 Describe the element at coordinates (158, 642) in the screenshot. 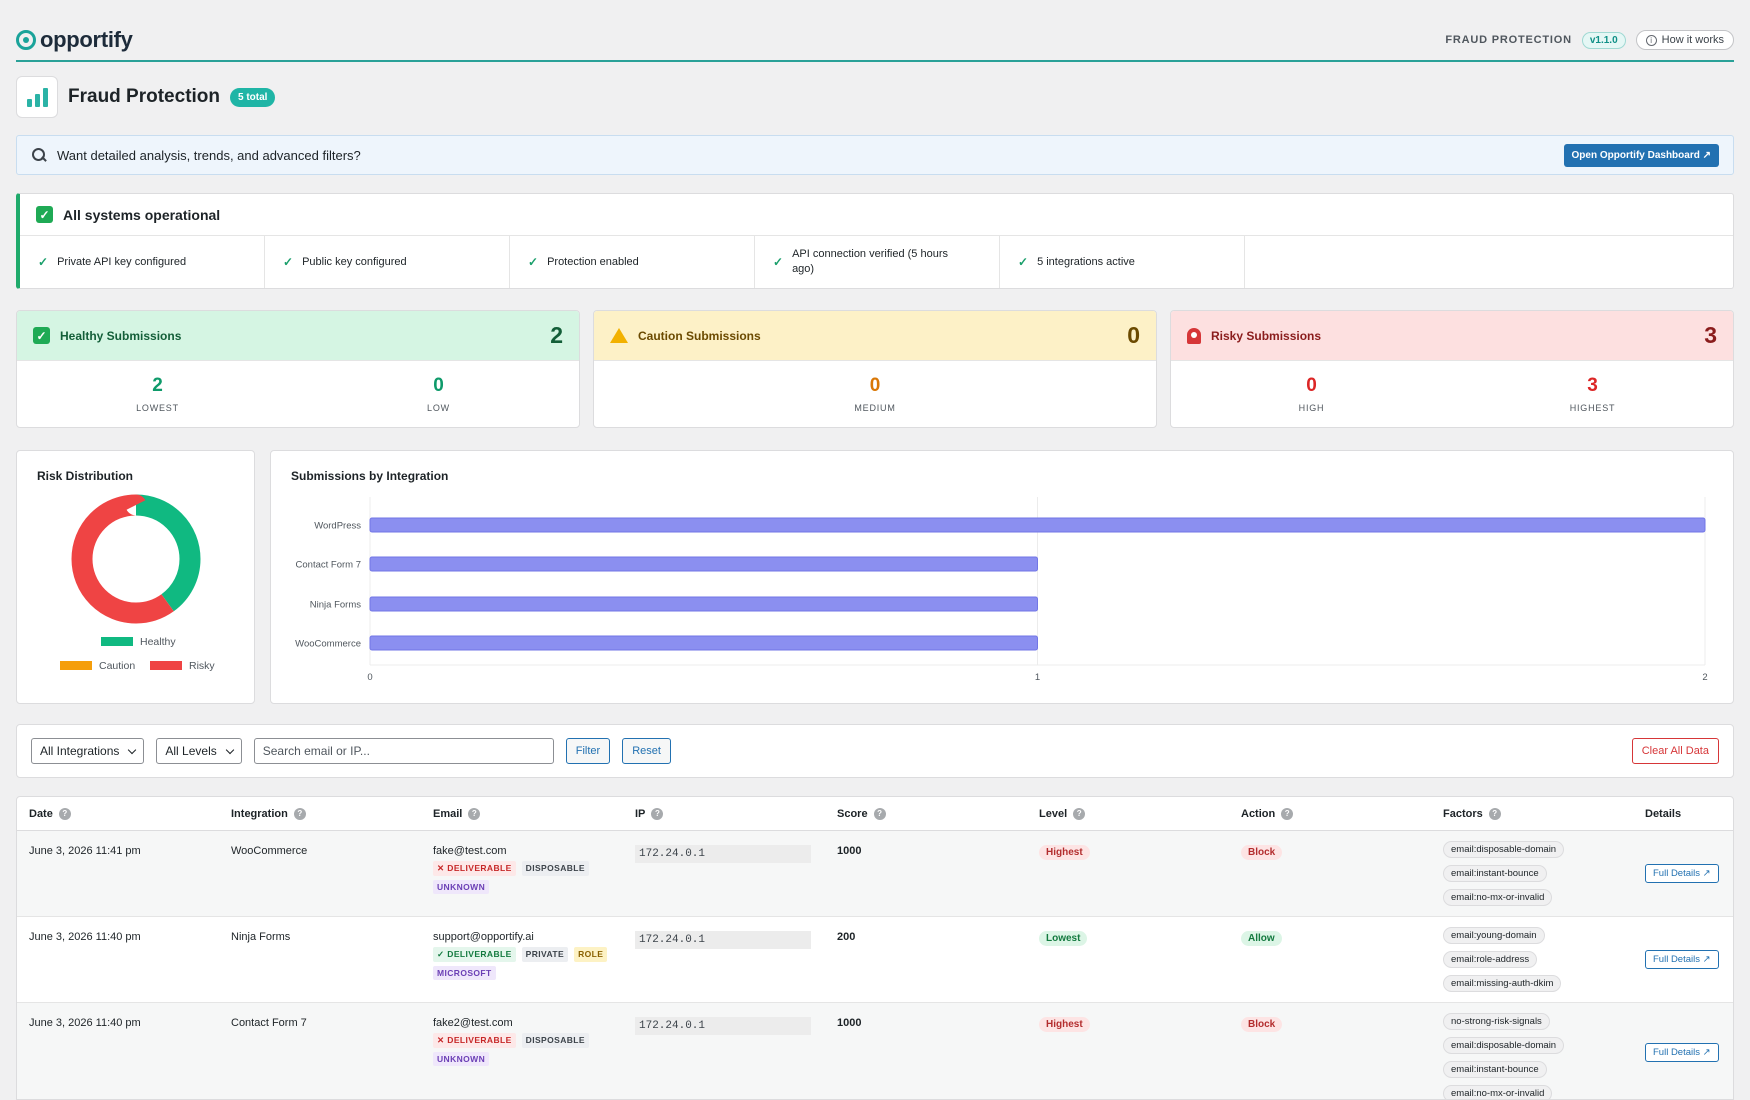

I see `legend-label-healthy: Healthy` at that location.